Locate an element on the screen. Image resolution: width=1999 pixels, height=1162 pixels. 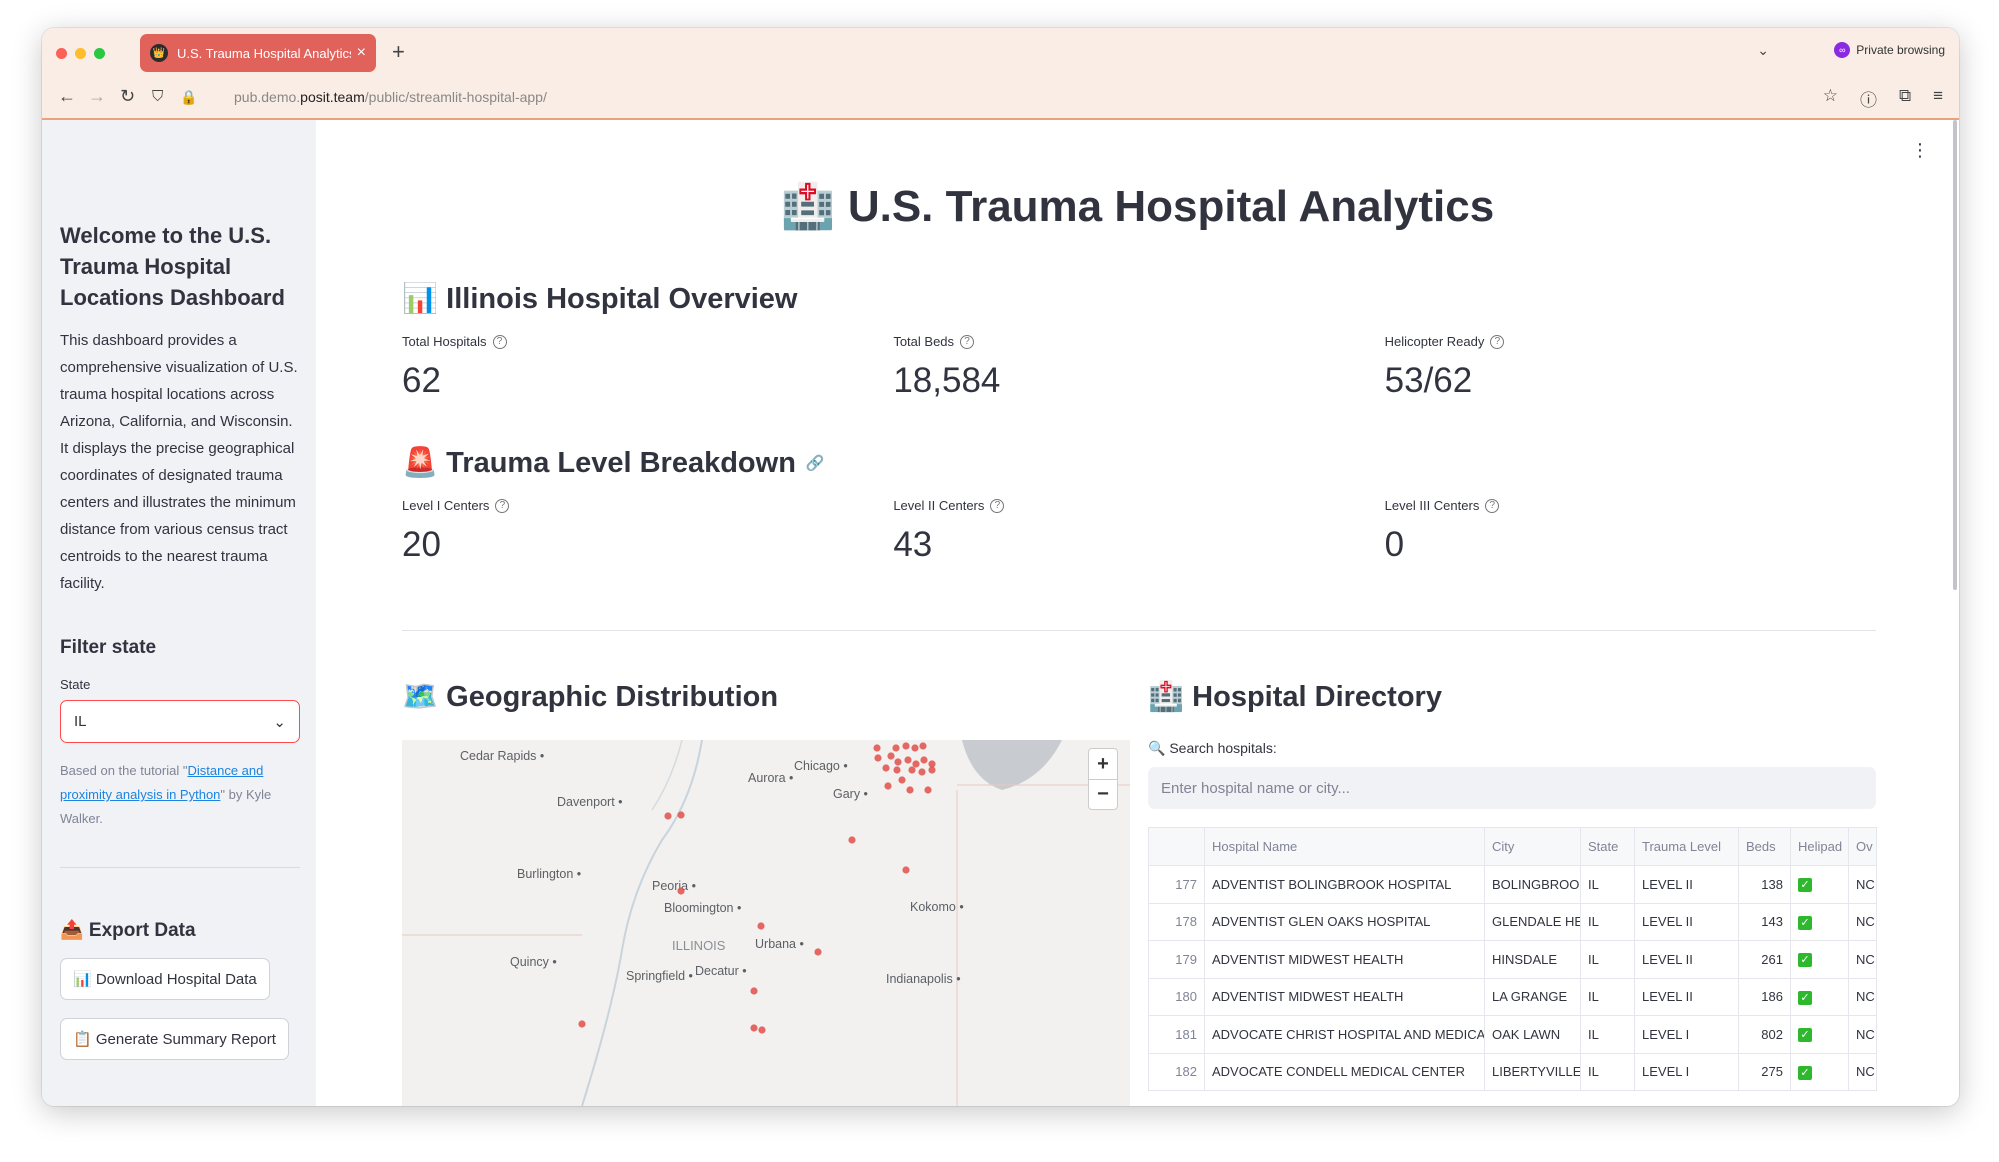
column-header: Helipad is located at coordinates (1819, 846).